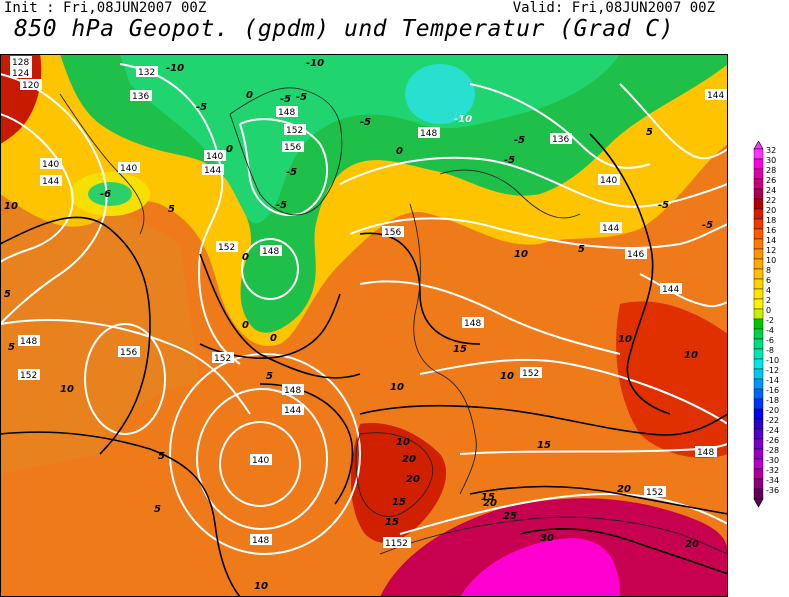  What do you see at coordinates (768, 310) in the screenshot?
I see `legend-label: 0` at bounding box center [768, 310].